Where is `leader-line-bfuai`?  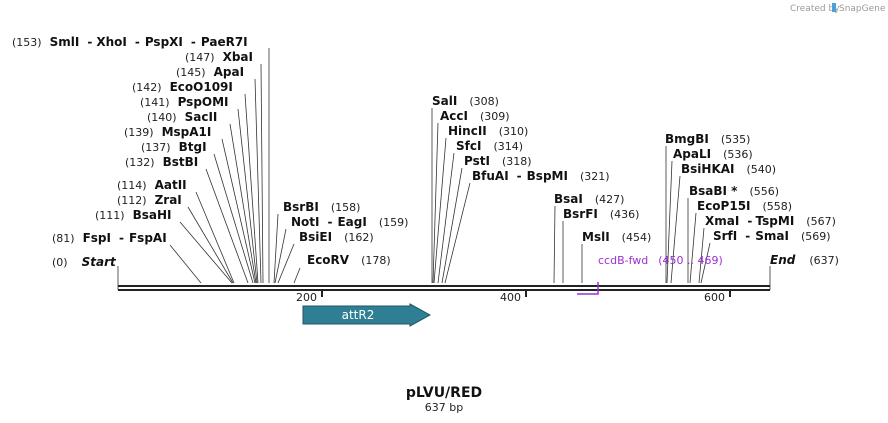
leader-line-bfuai is located at coordinates (457, 233).